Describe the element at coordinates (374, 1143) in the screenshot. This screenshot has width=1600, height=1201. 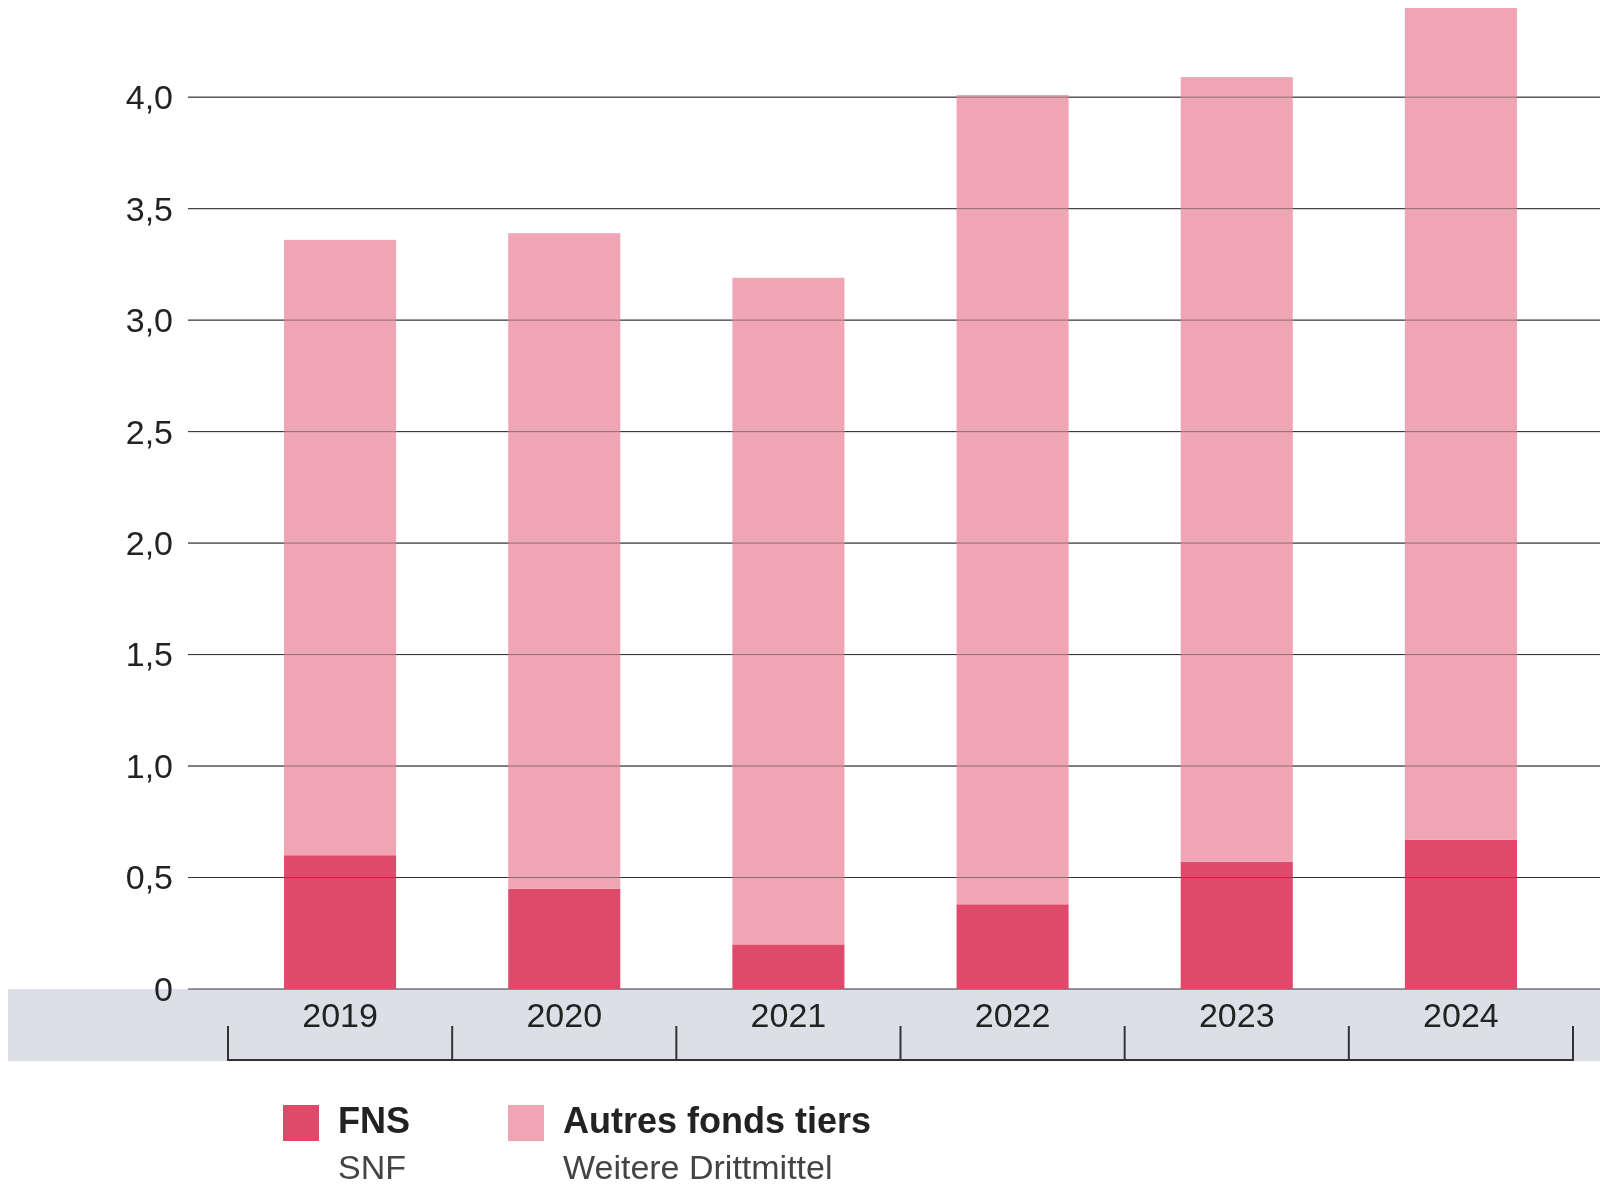
I see `legend-label: FNS SNF` at that location.